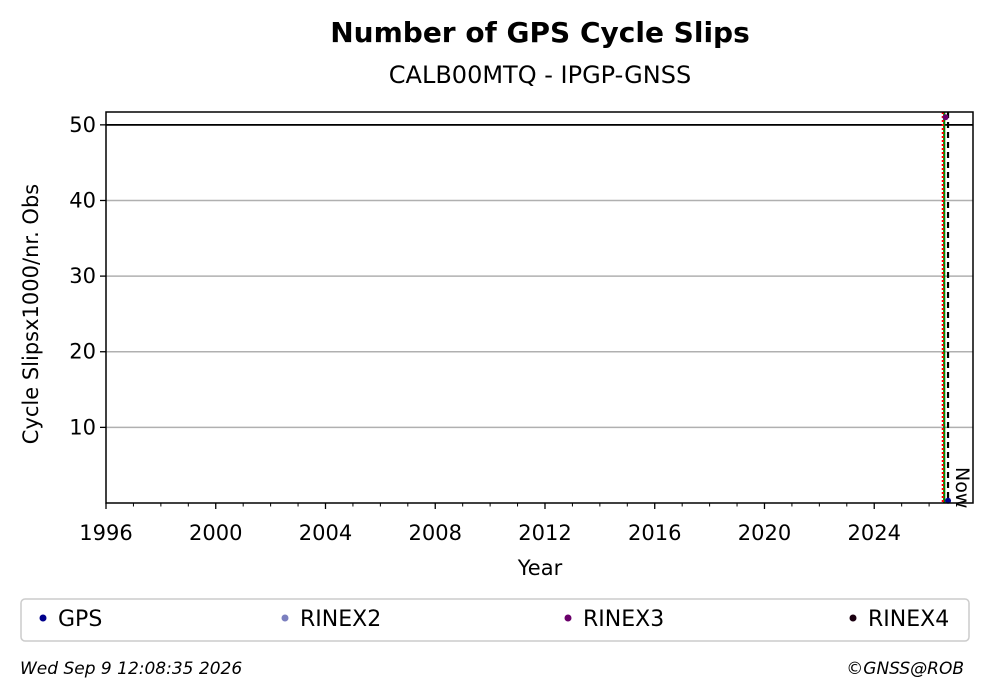 This screenshot has height=699, width=992. I want to click on legend-label: RINEX3, so click(623, 619).